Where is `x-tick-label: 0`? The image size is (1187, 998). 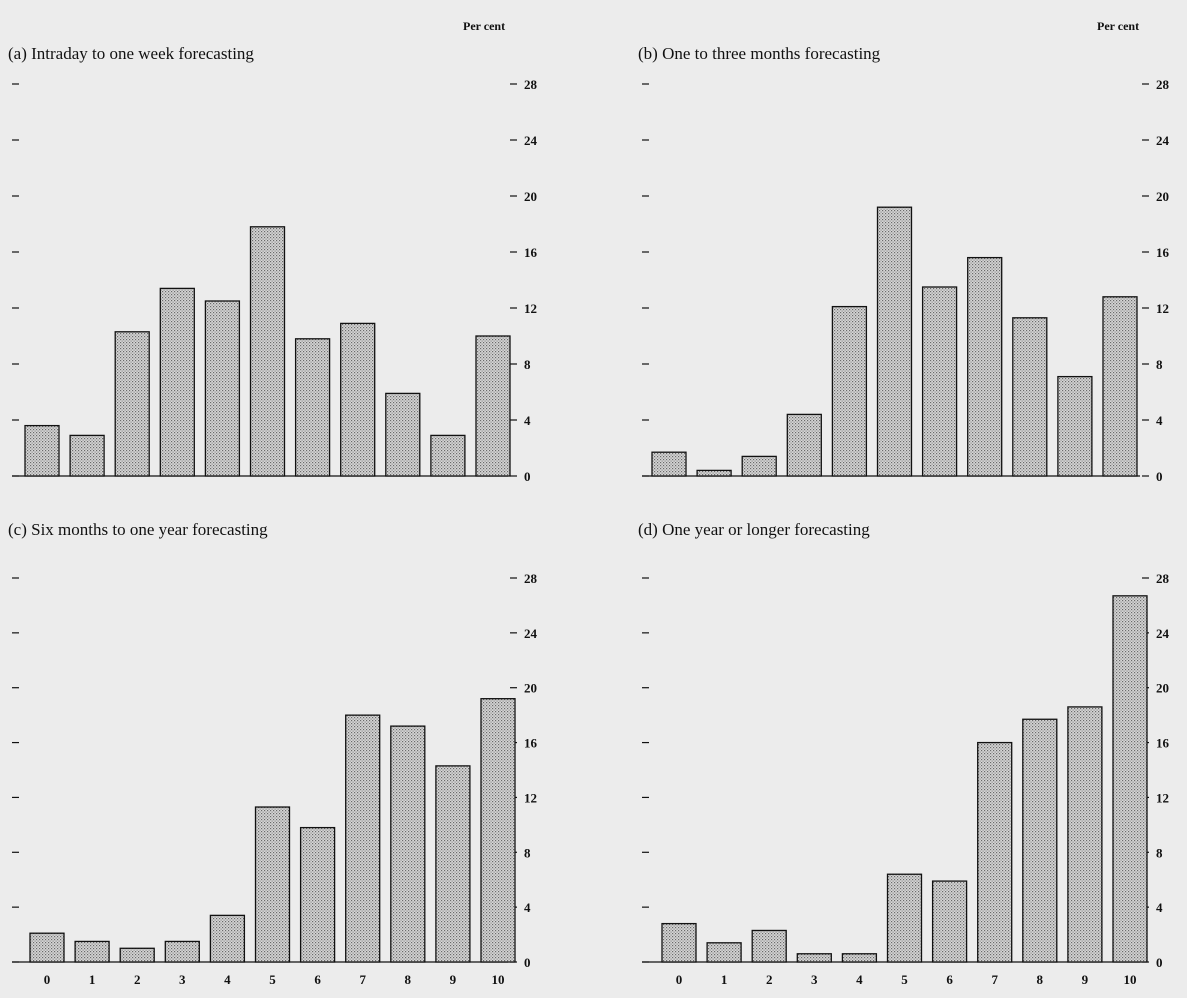
x-tick-label: 0 is located at coordinates (679, 979).